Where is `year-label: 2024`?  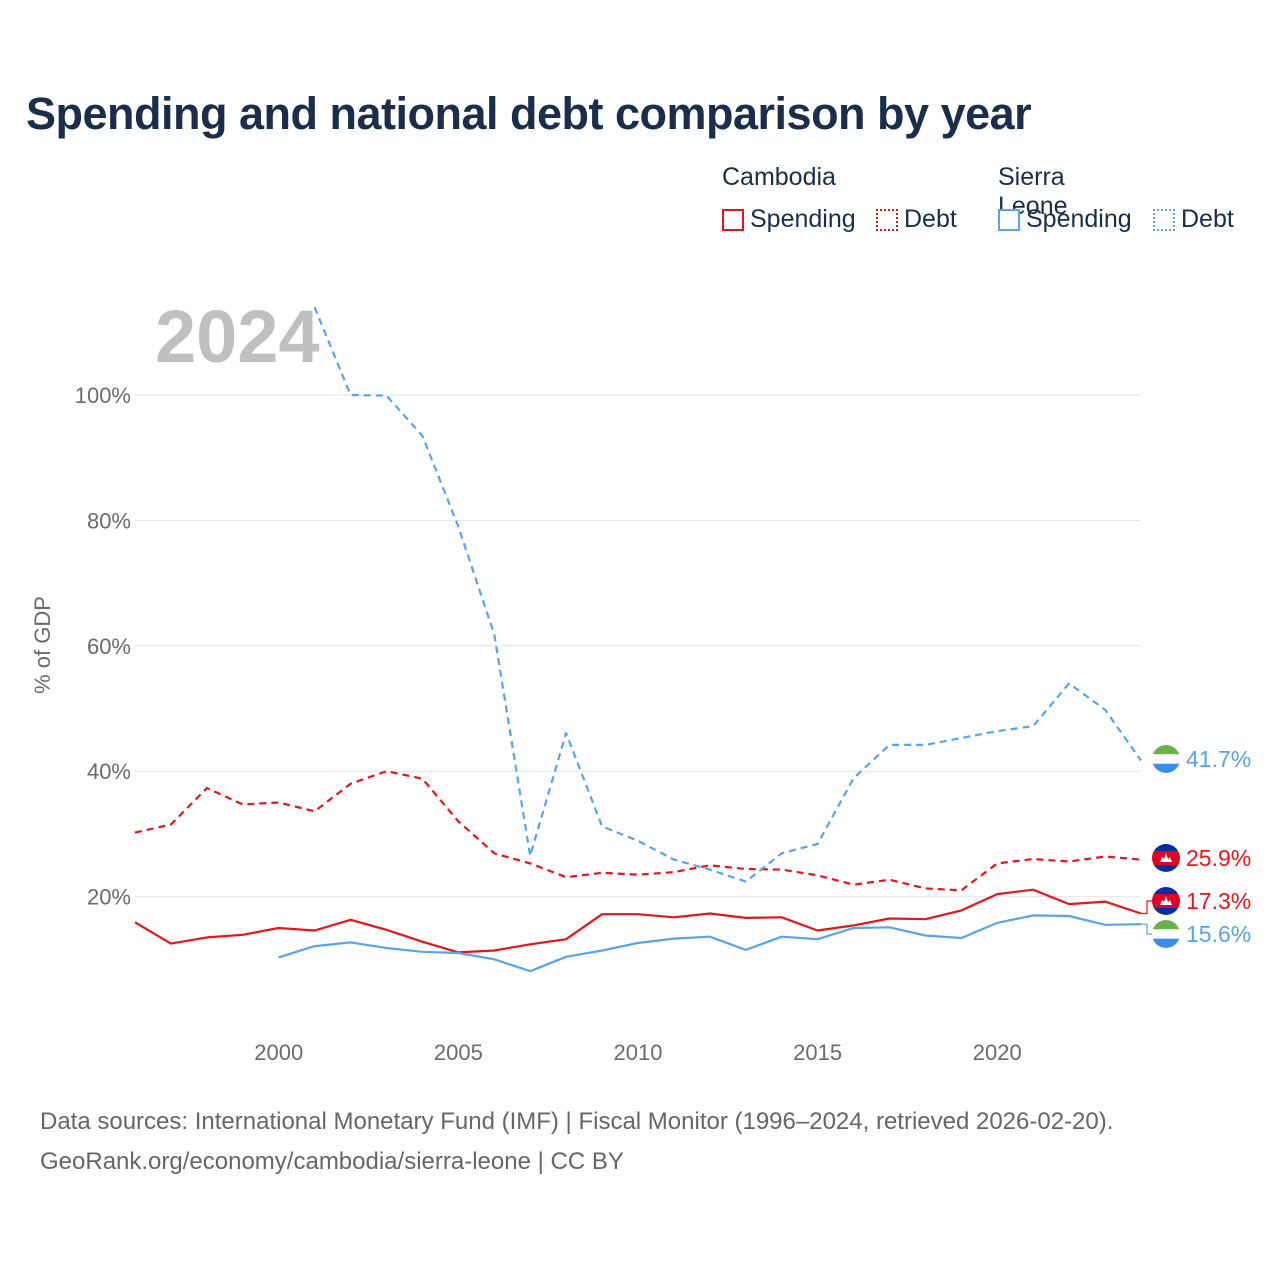 year-label: 2024 is located at coordinates (237, 336).